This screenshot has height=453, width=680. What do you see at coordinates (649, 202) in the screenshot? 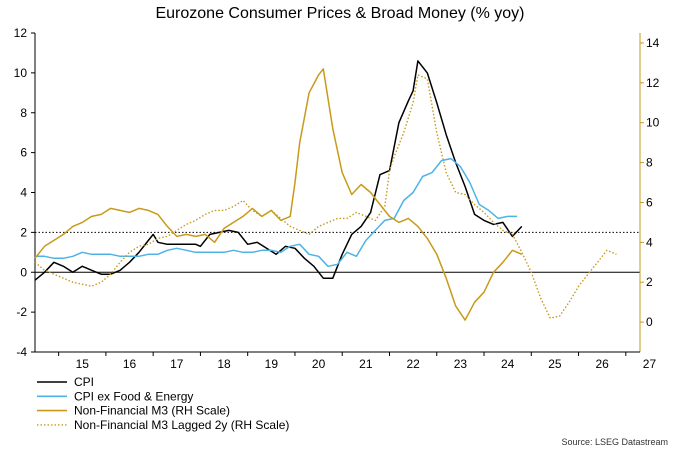
I see `right-tick-label: 6` at bounding box center [649, 202].